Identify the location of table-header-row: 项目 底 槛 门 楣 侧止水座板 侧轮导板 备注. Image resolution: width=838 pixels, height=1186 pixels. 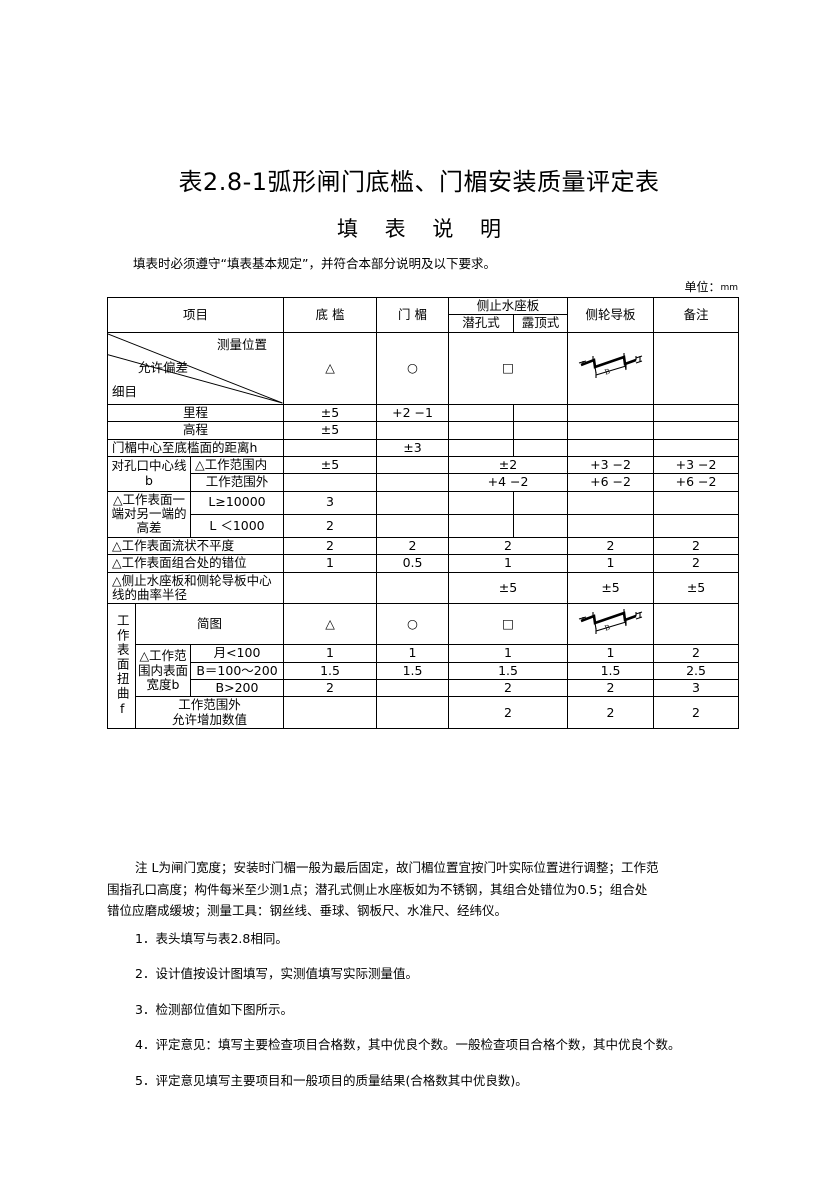
(423, 314).